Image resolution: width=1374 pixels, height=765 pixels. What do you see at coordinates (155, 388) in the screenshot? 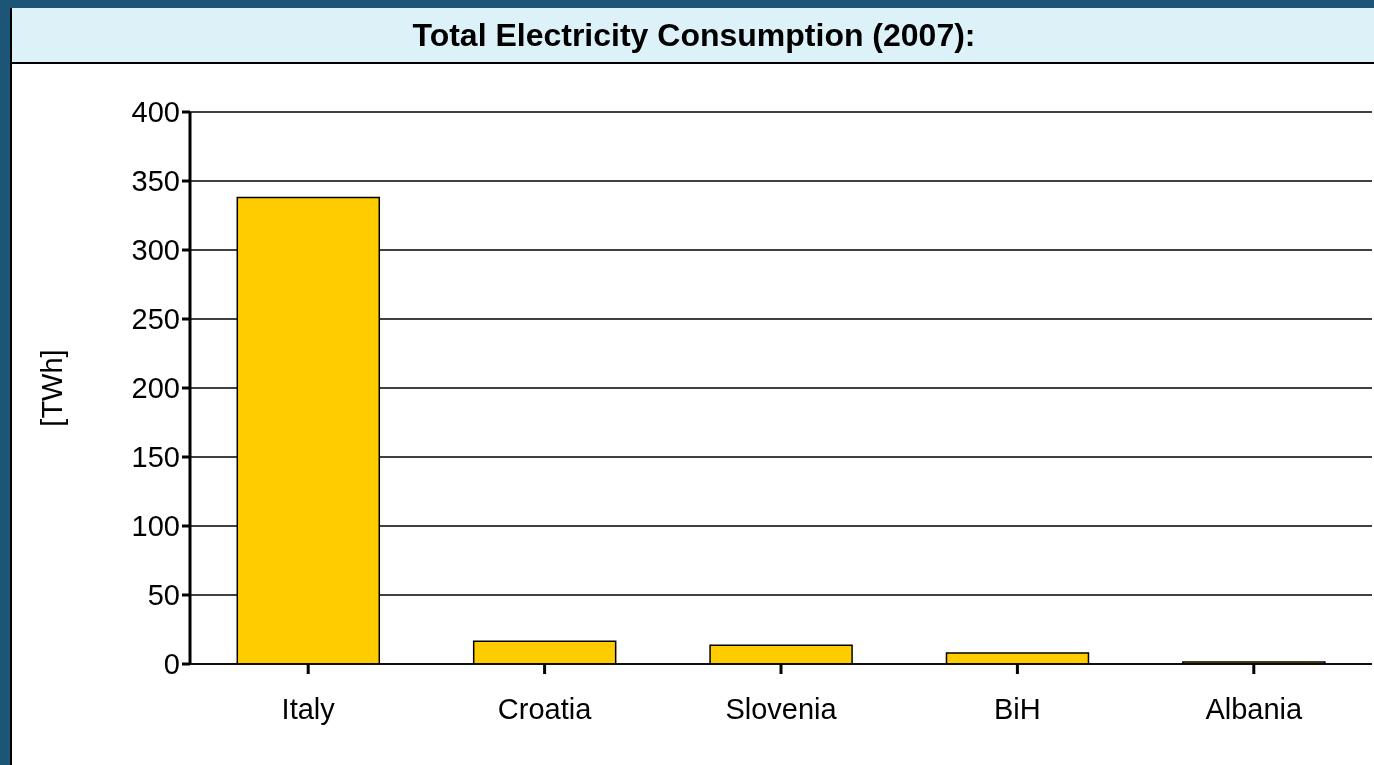
I see `y-tick-label: 200` at bounding box center [155, 388].